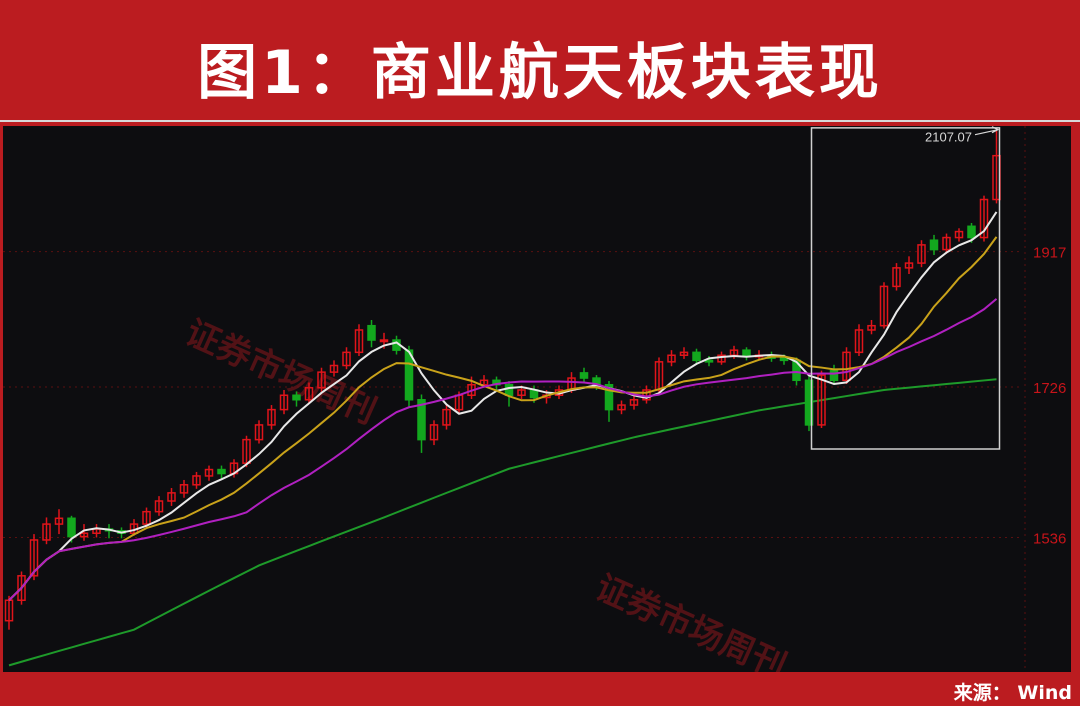  What do you see at coordinates (1049, 538) in the screenshot?
I see `y-tick-label: 1536` at bounding box center [1049, 538].